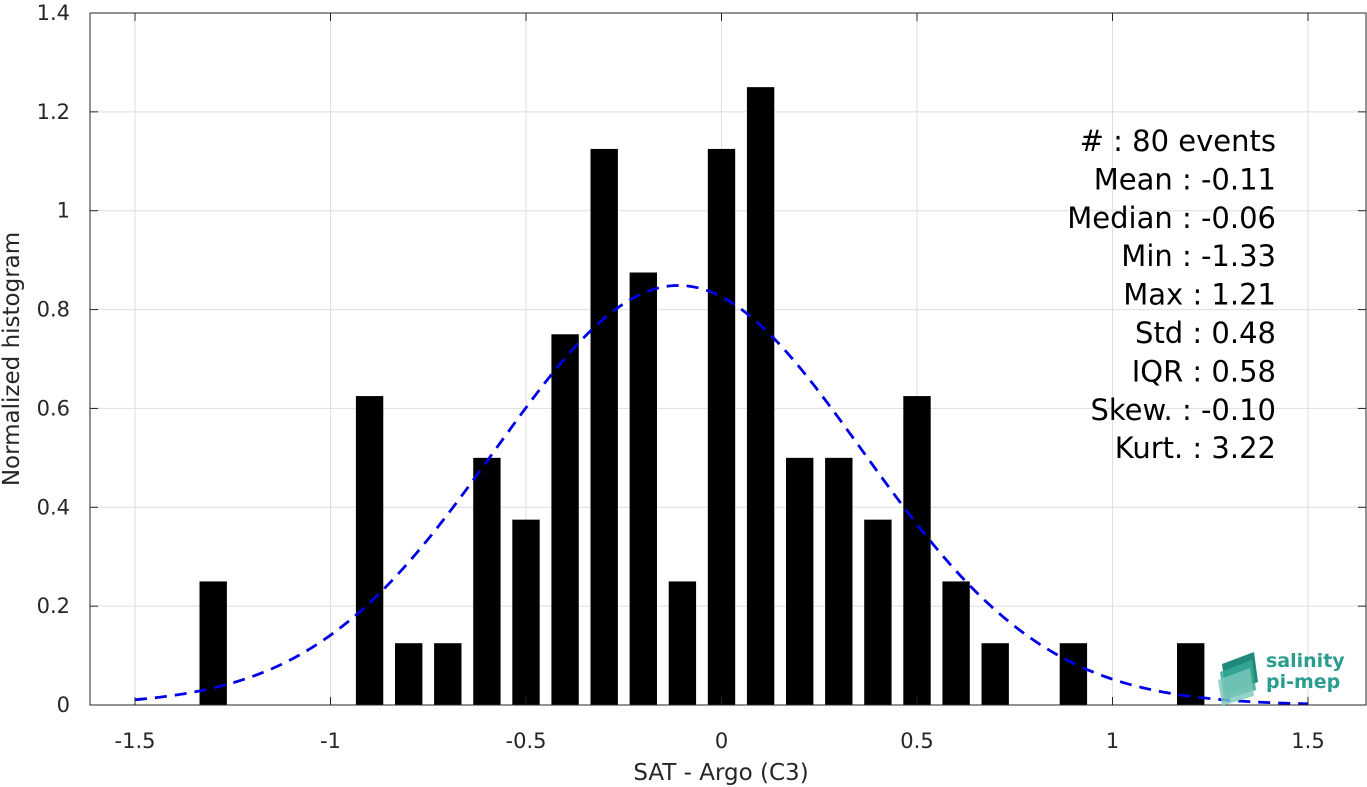  What do you see at coordinates (720, 773) in the screenshot?
I see `x-axis-label: SAT - Argo (C3)` at bounding box center [720, 773].